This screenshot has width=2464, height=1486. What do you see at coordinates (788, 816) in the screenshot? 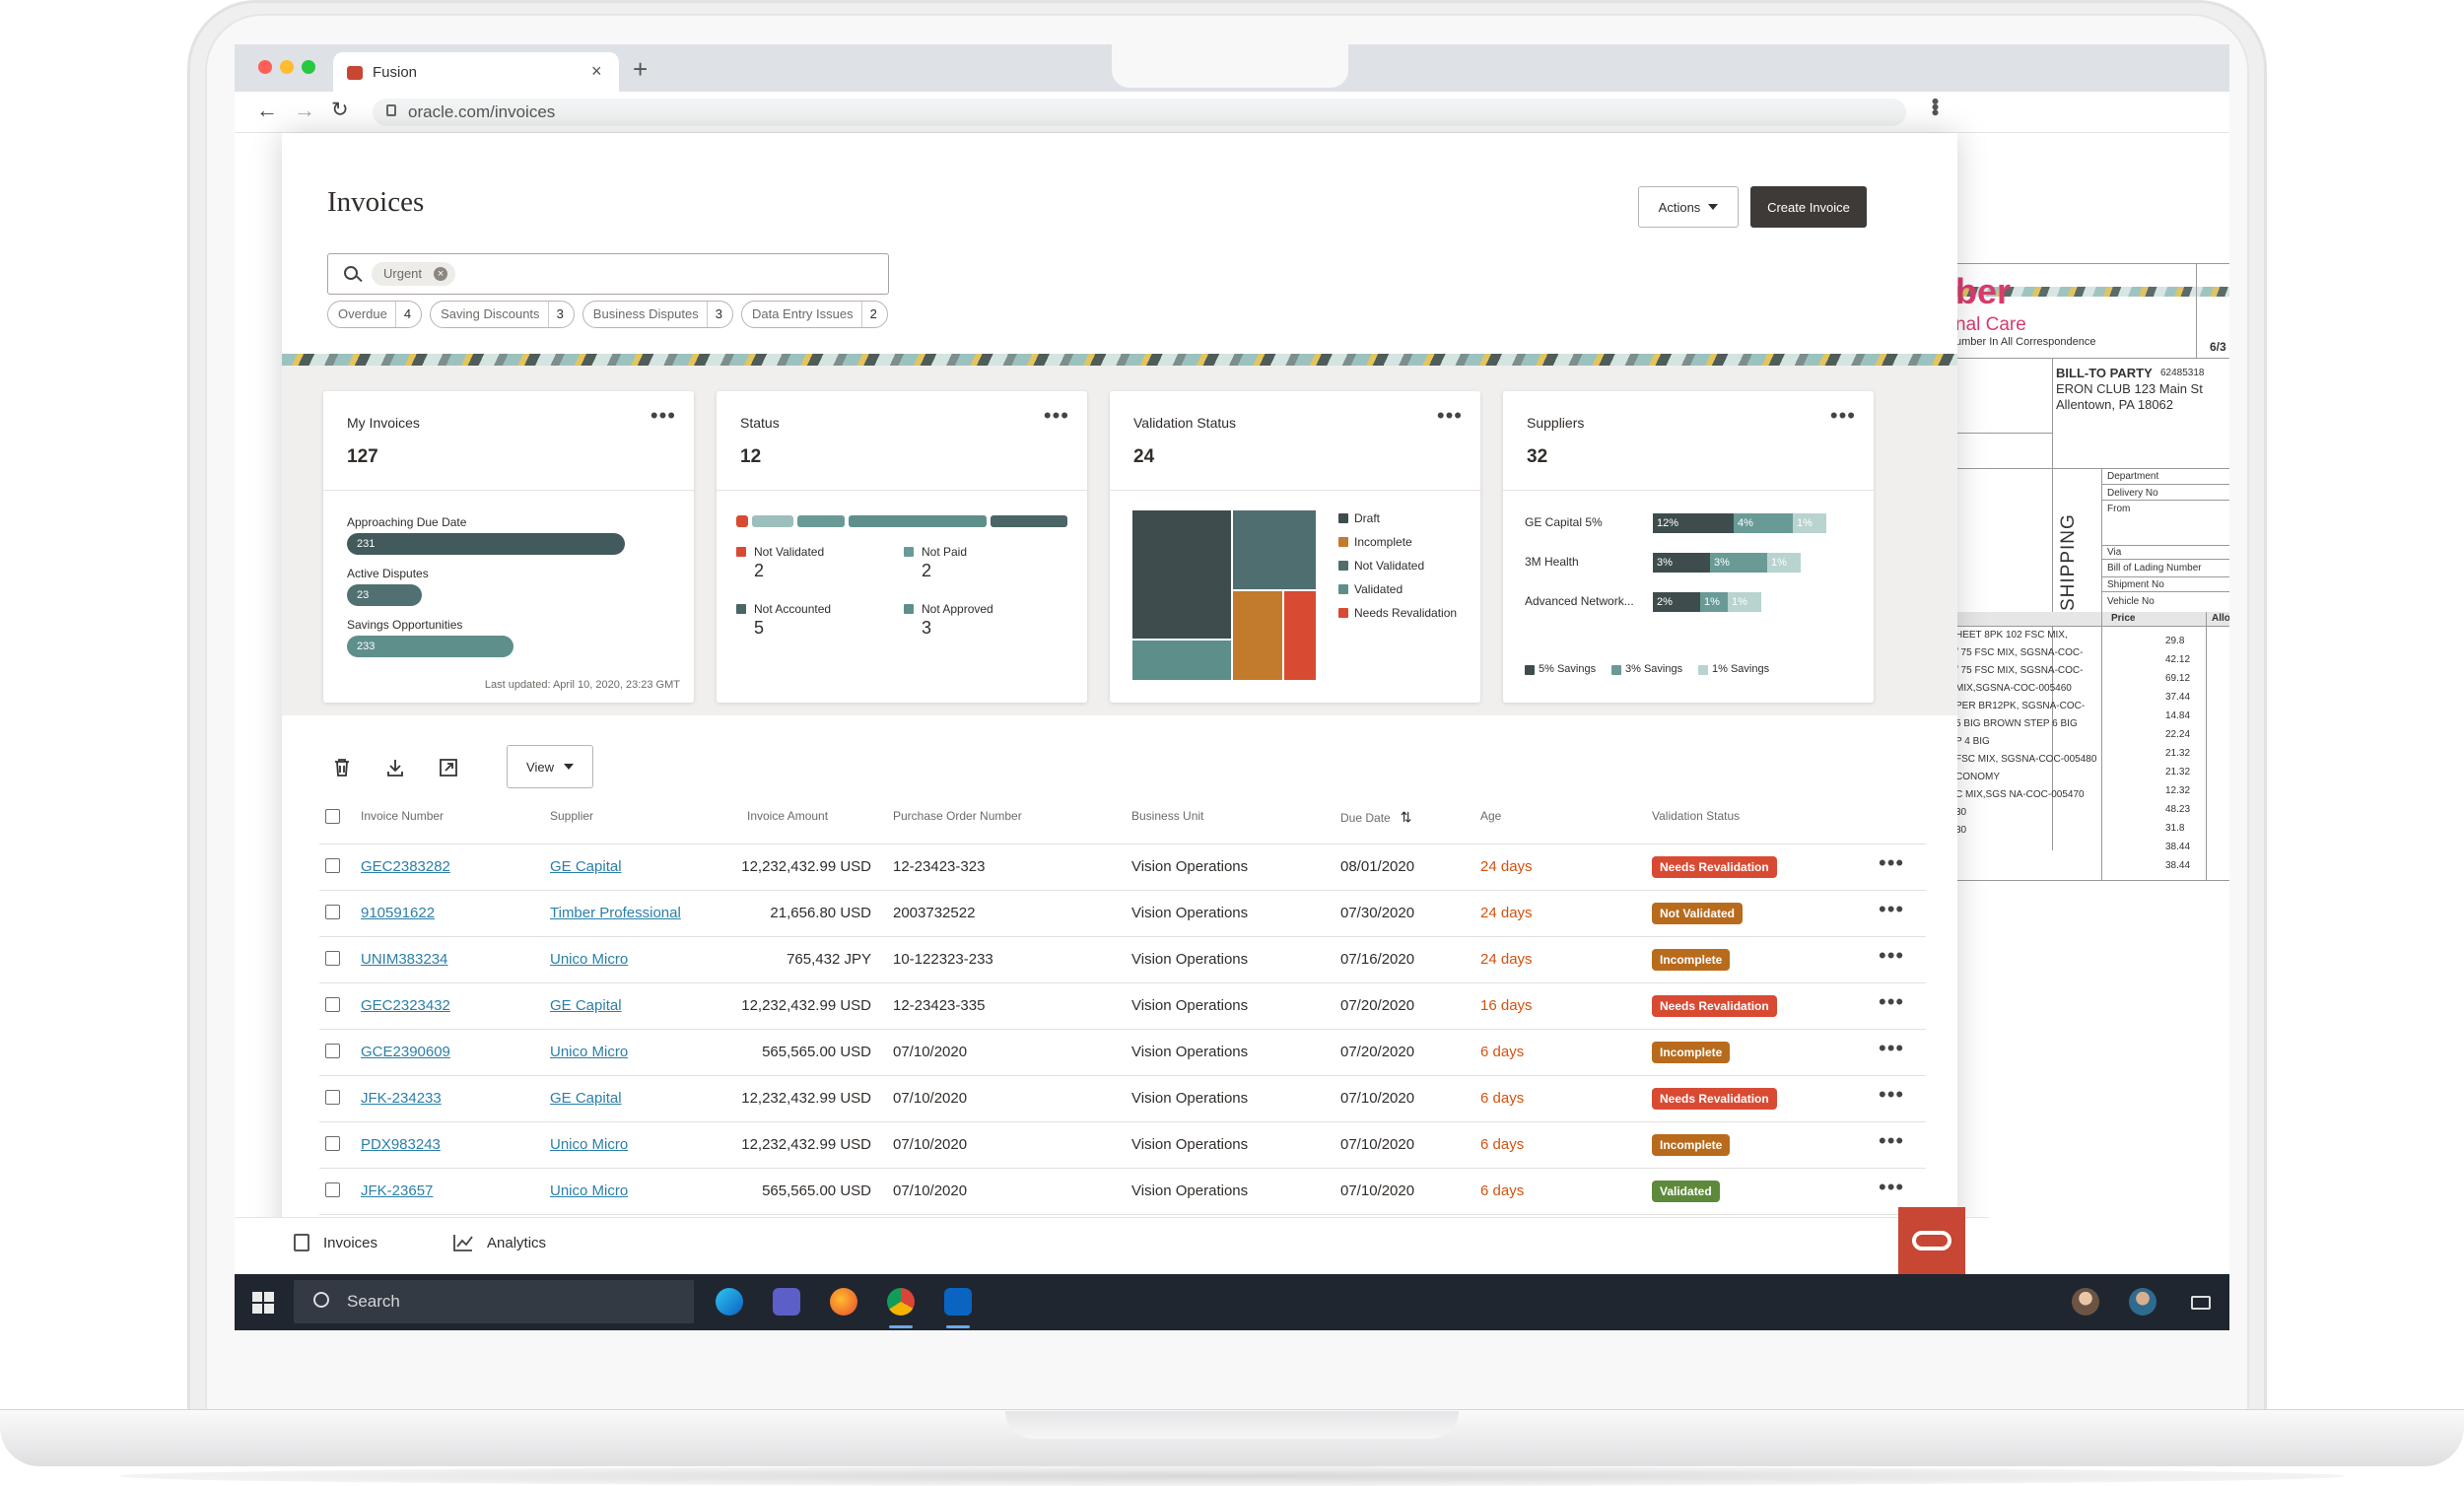
I see `col-invoice-amount: Invoice Amount` at bounding box center [788, 816].